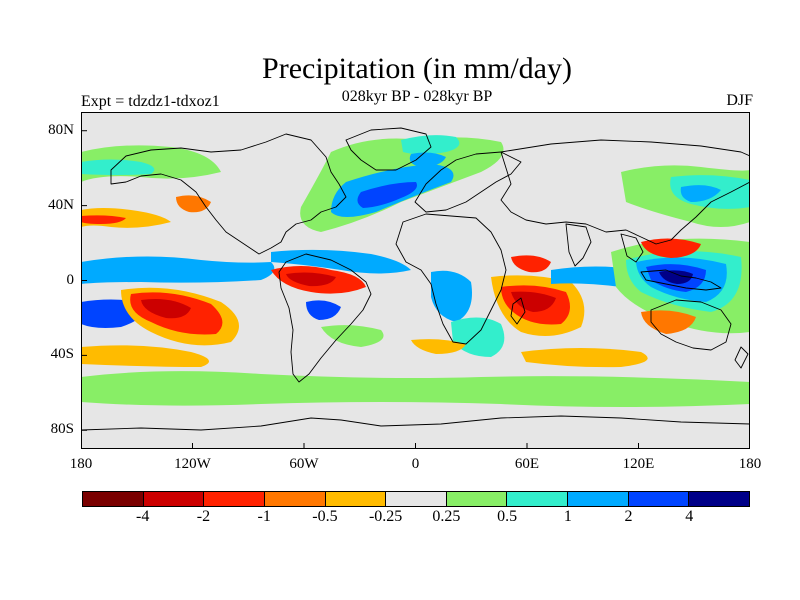  Describe the element at coordinates (584, 358) in the screenshot. I see `south-indian-orange` at that location.